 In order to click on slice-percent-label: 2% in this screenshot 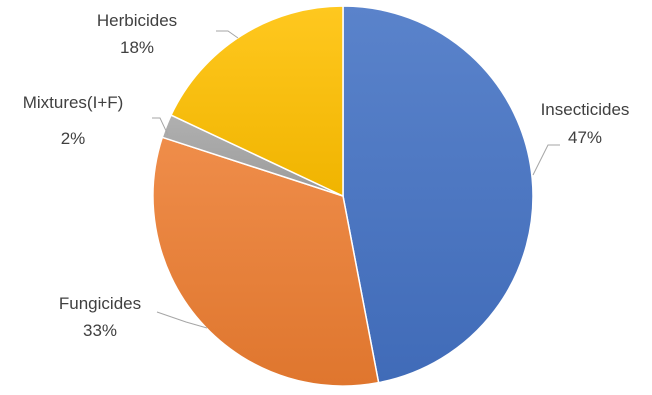, I will do `click(73, 138)`.